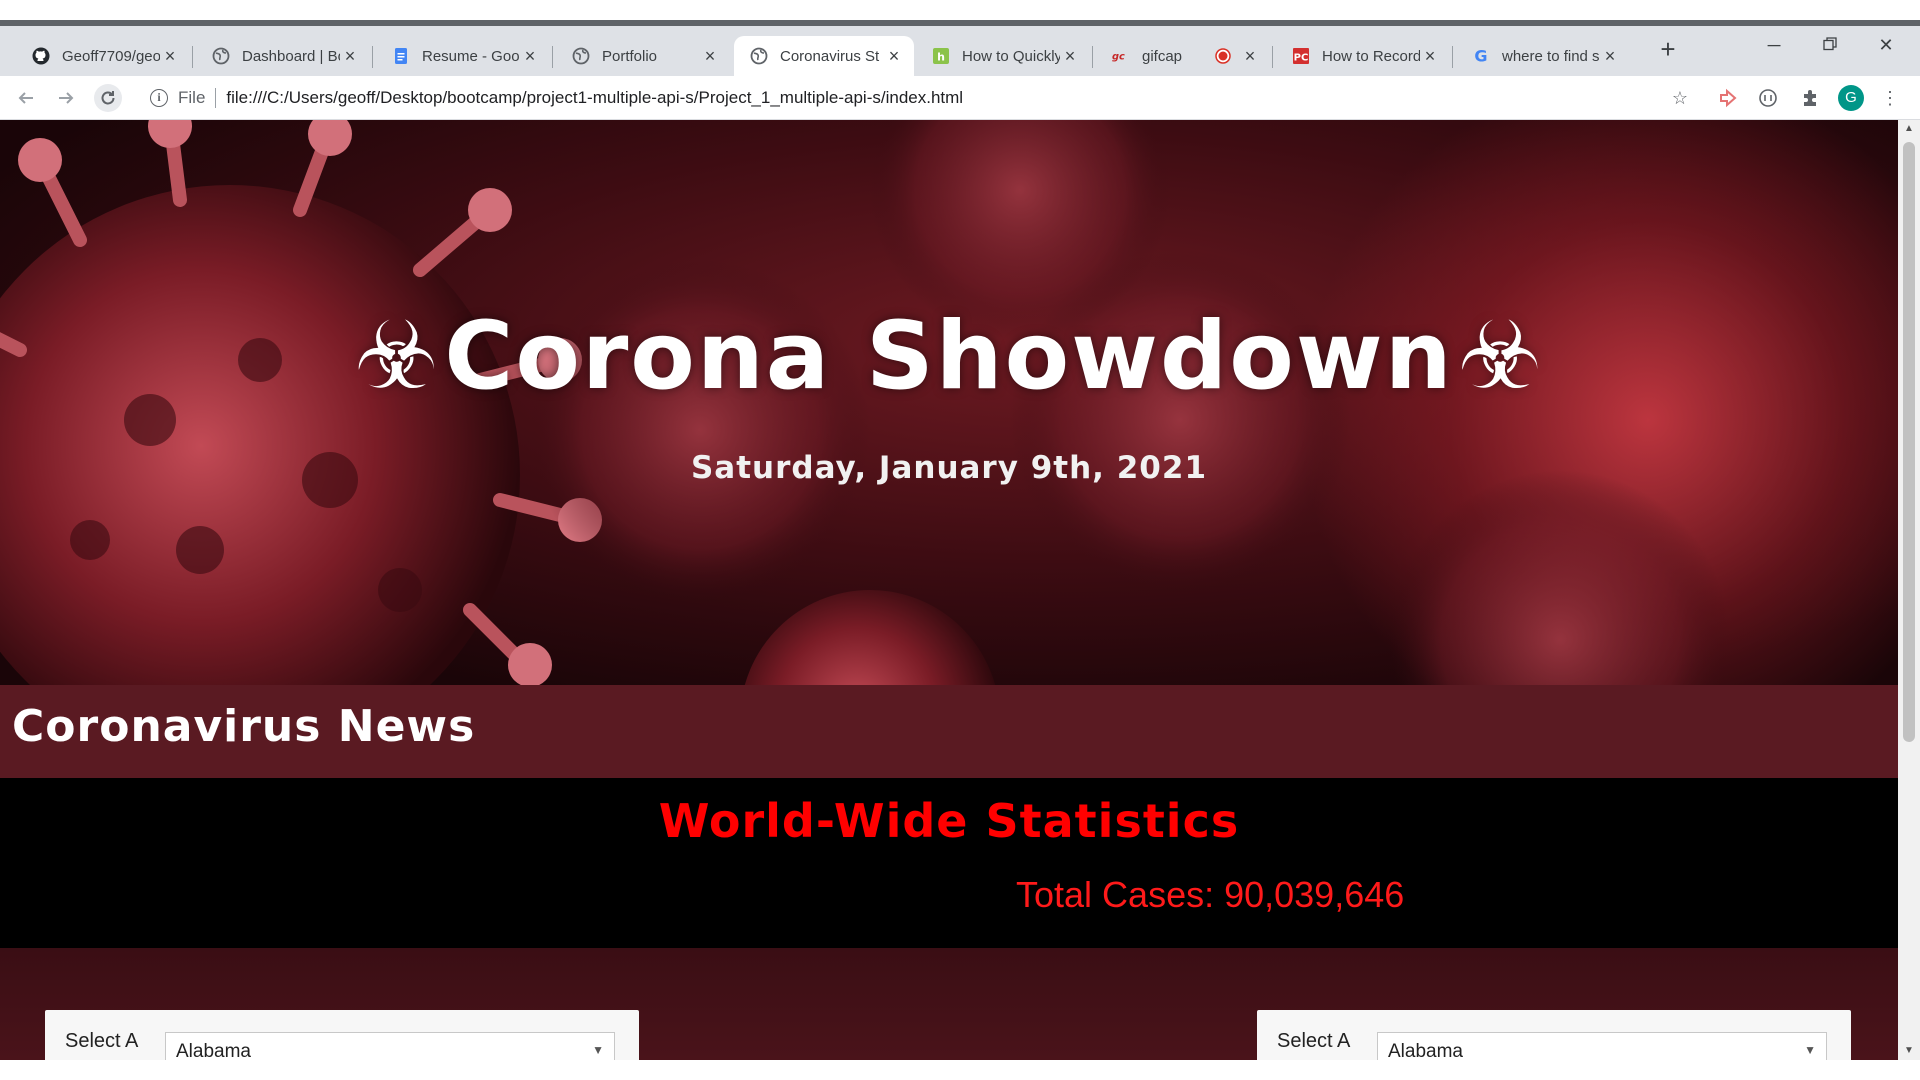  Describe the element at coordinates (1810, 98) in the screenshot. I see `extensions-puzzle-icon` at that location.